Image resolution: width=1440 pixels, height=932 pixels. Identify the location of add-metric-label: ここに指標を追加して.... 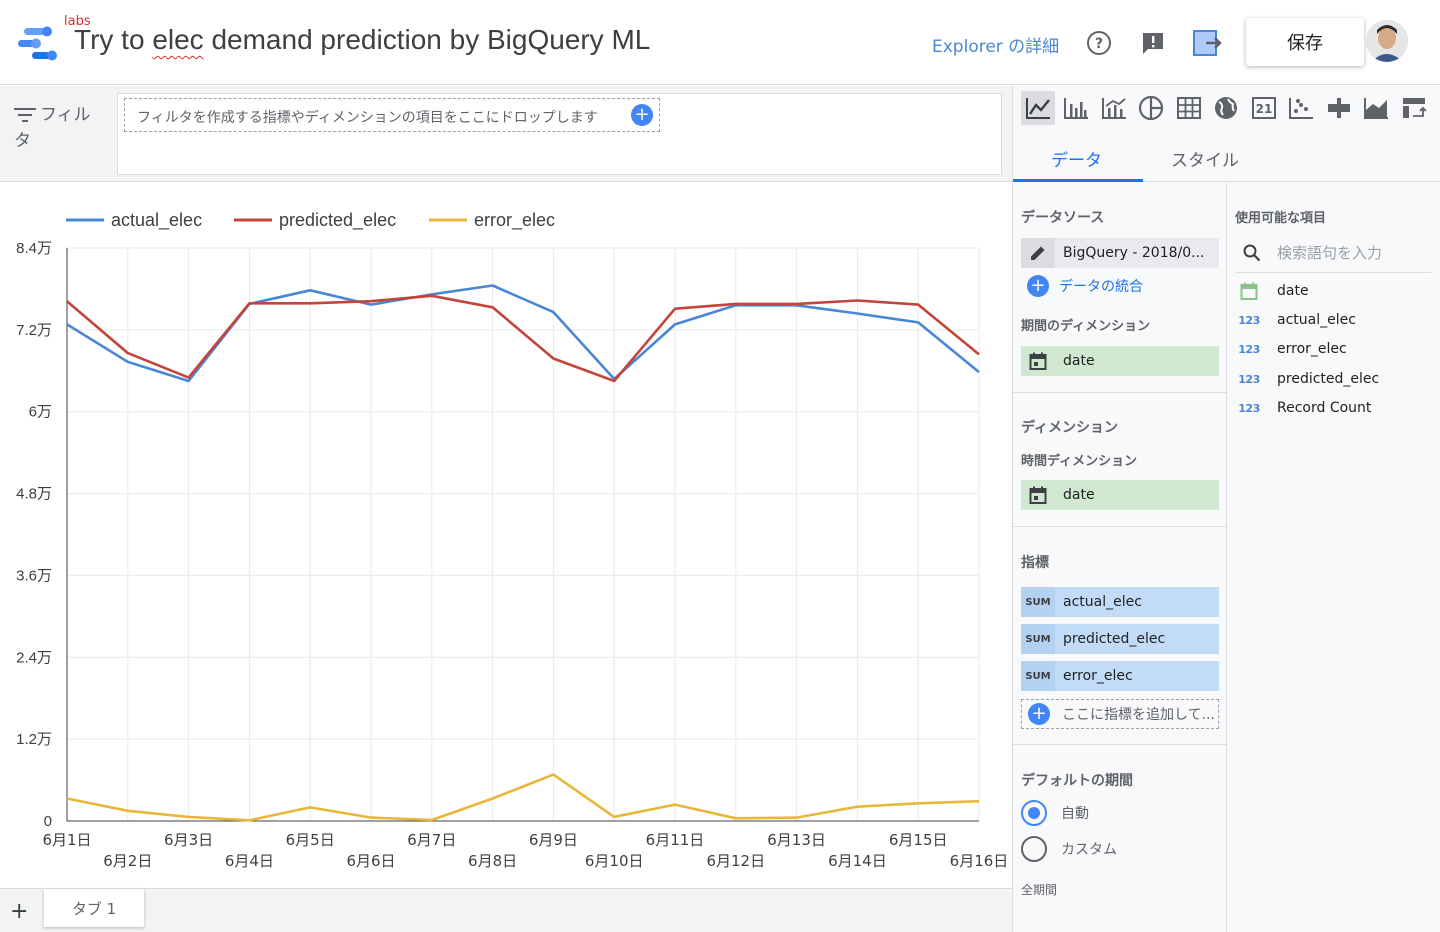
(1138, 715).